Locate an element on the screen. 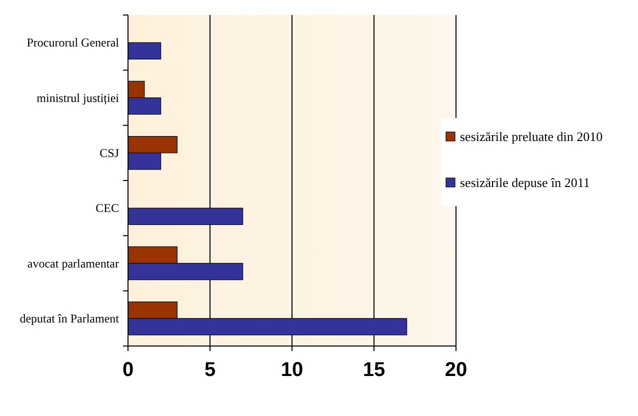 Image resolution: width=638 pixels, height=416 pixels. y-tick-label: Procurorul General is located at coordinates (73, 43).